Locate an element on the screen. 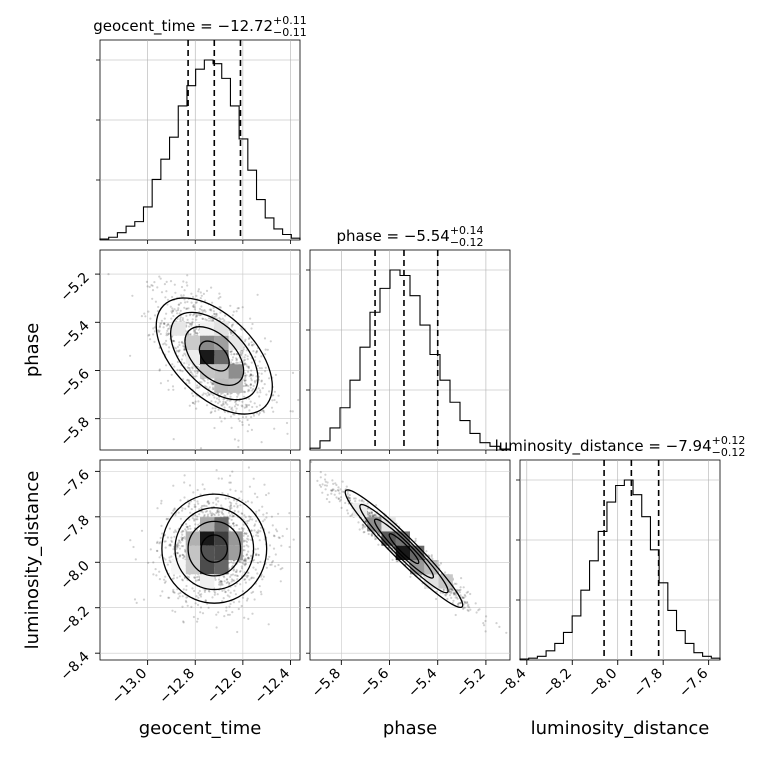 Image resolution: width=760 pixels, height=760 pixels. title-sup: +0.12 is located at coordinates (729, 440).